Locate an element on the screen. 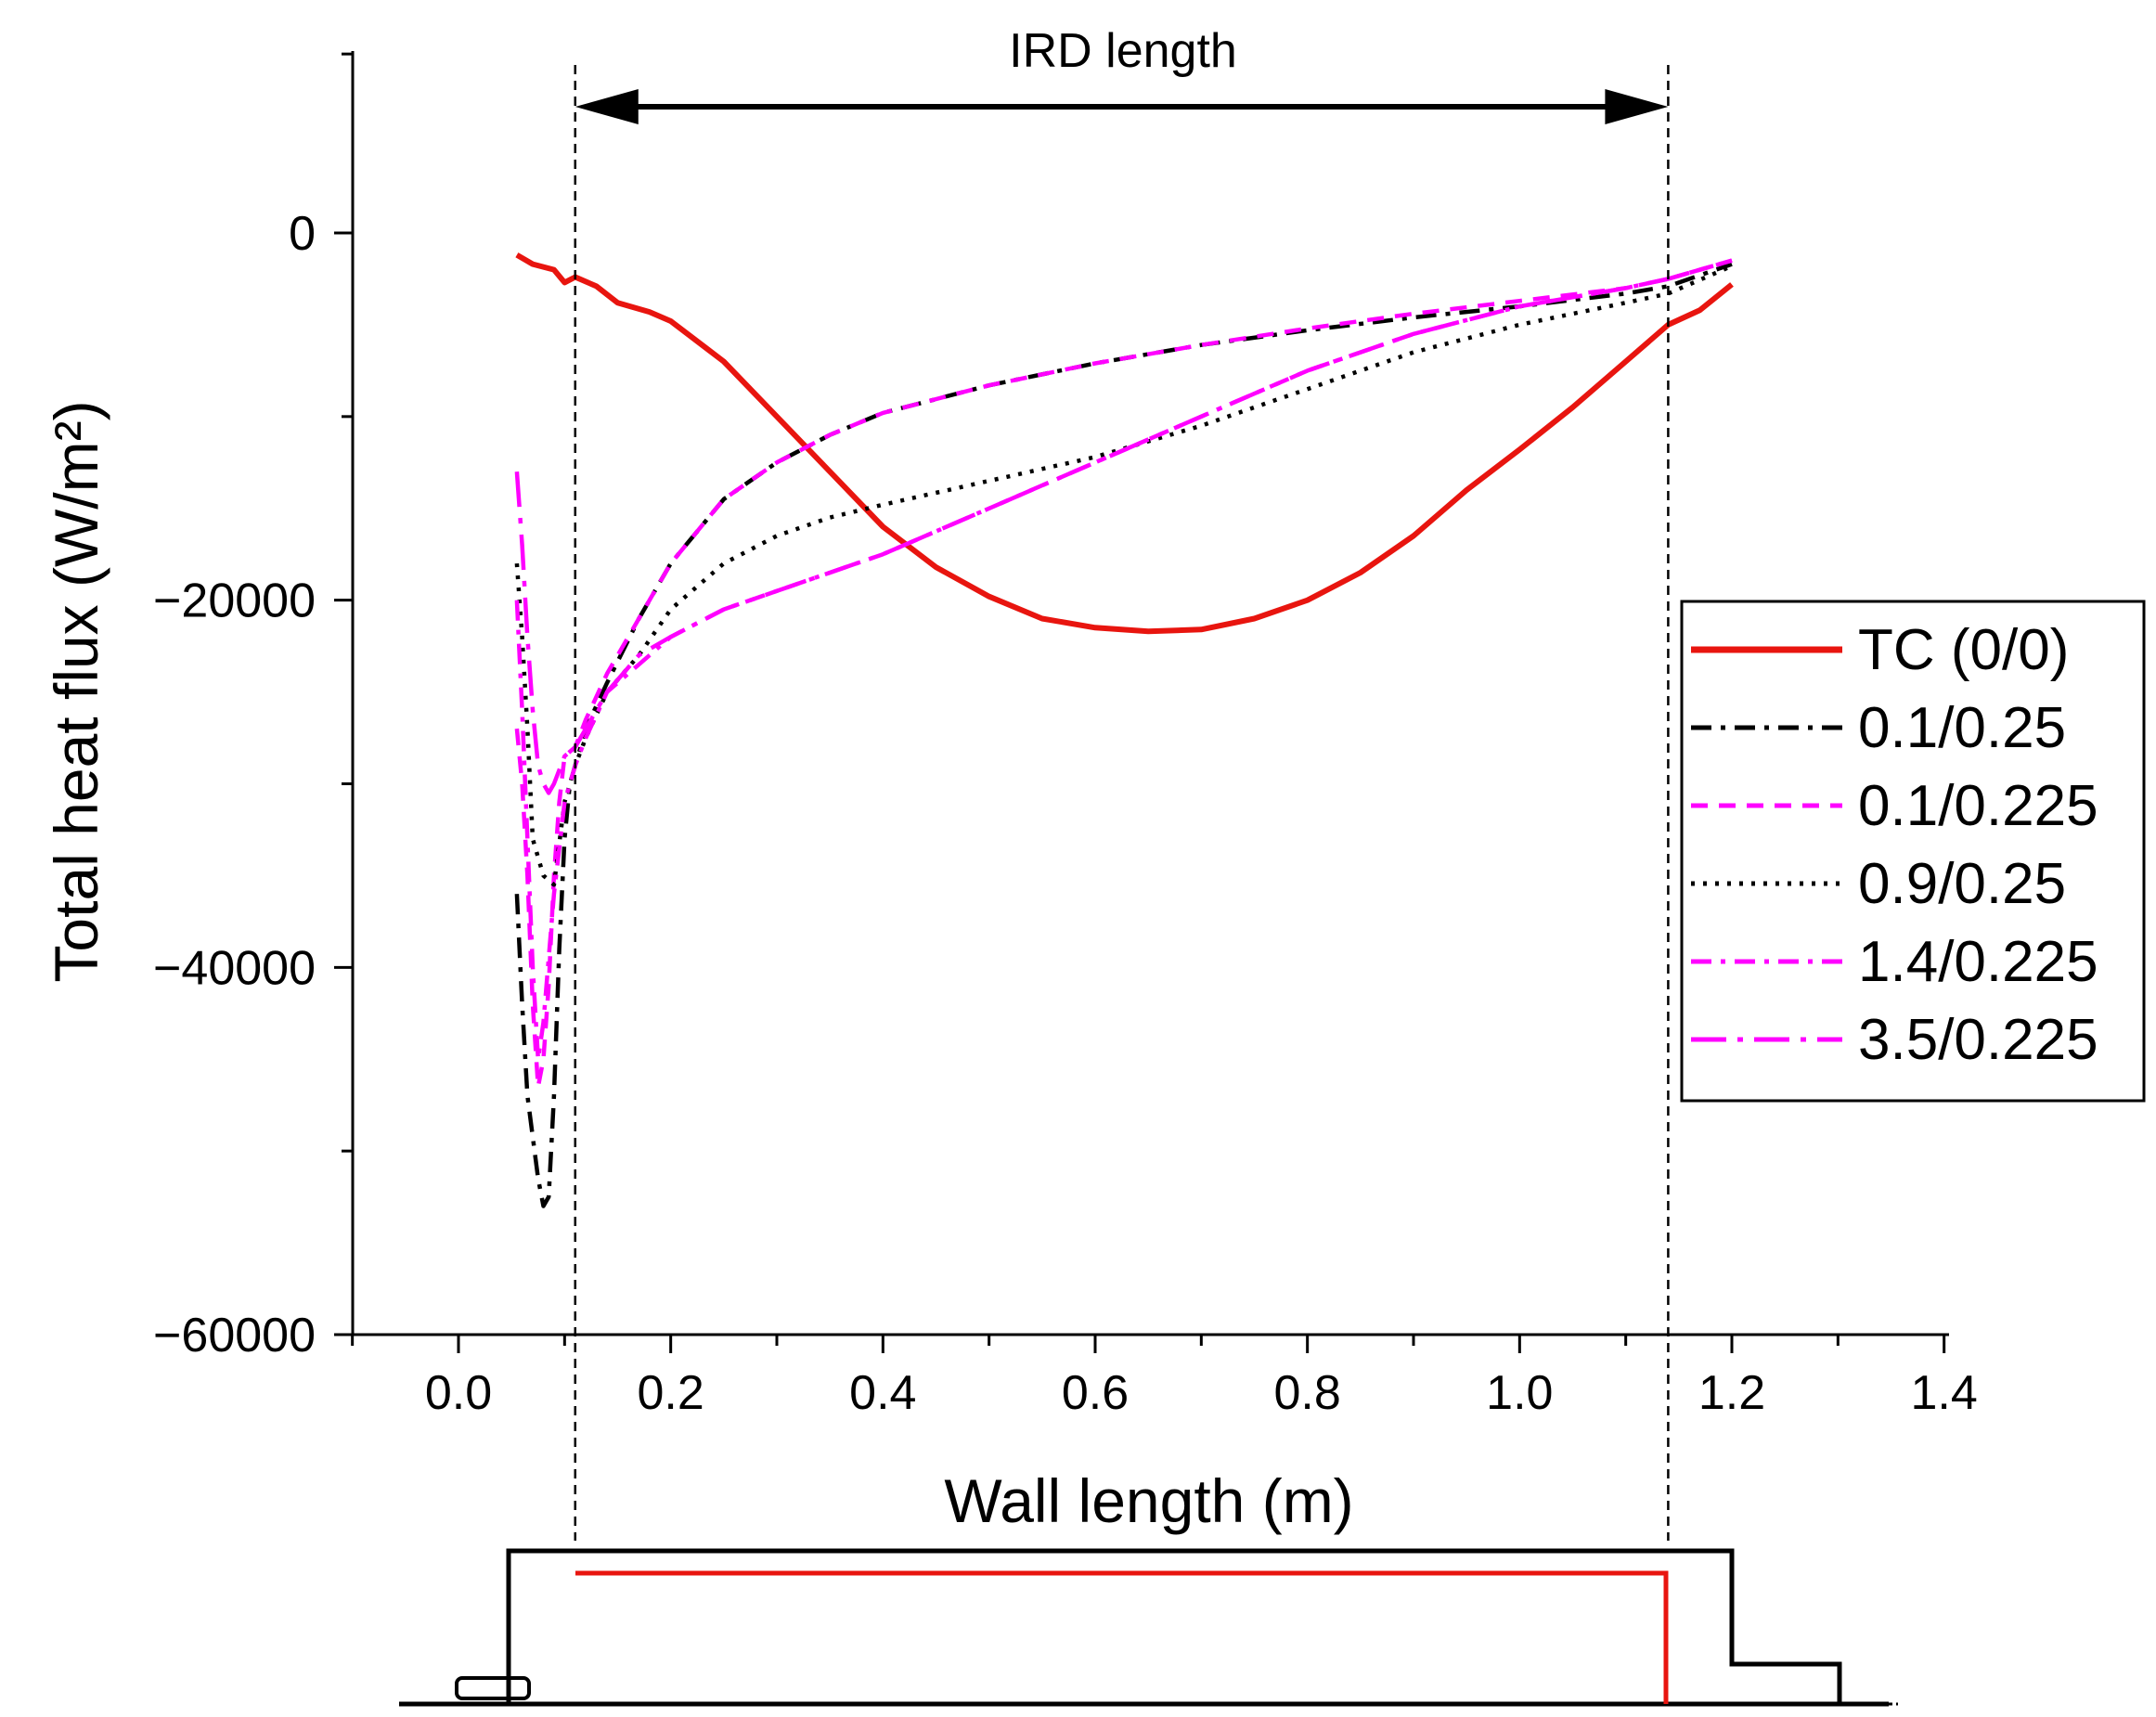 The image size is (2156, 1717). legend-label-2: 0.1/0.225 is located at coordinates (1978, 806).